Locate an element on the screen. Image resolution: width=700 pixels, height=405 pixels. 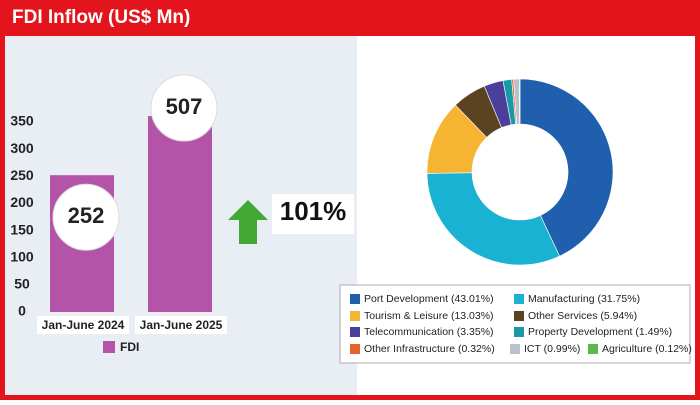
legend-label: FDI is located at coordinates (129, 347).